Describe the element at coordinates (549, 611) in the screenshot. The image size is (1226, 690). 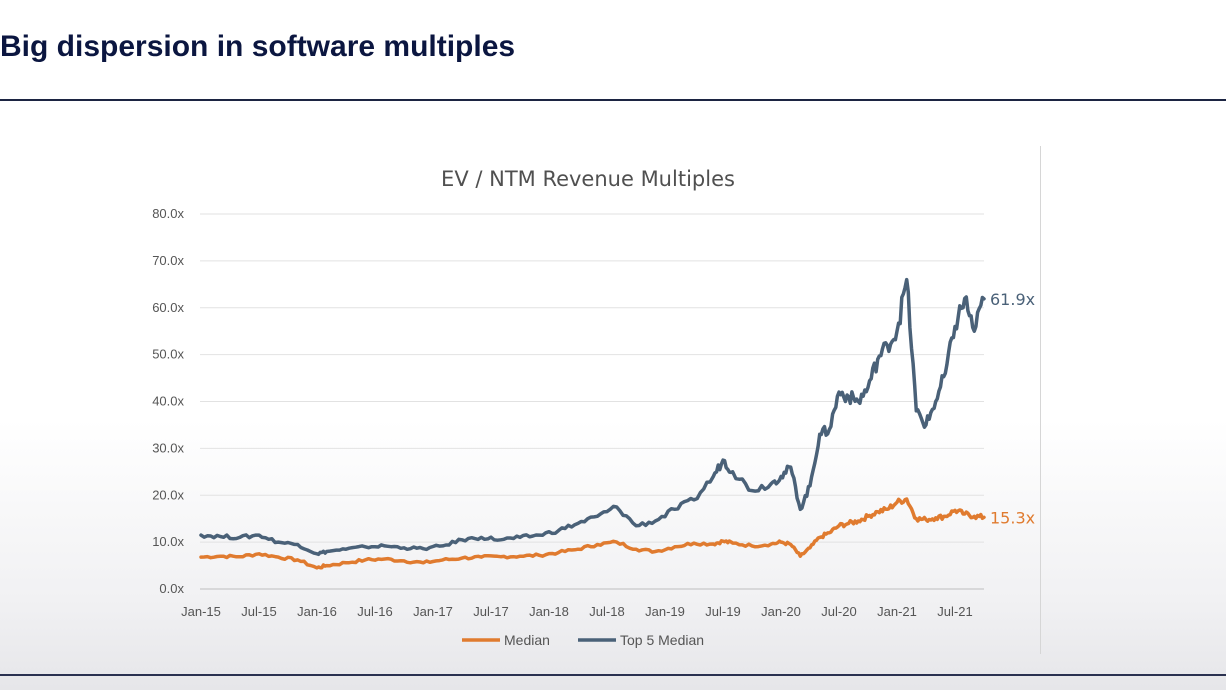
I see `x-tick-label: Jan-18` at that location.